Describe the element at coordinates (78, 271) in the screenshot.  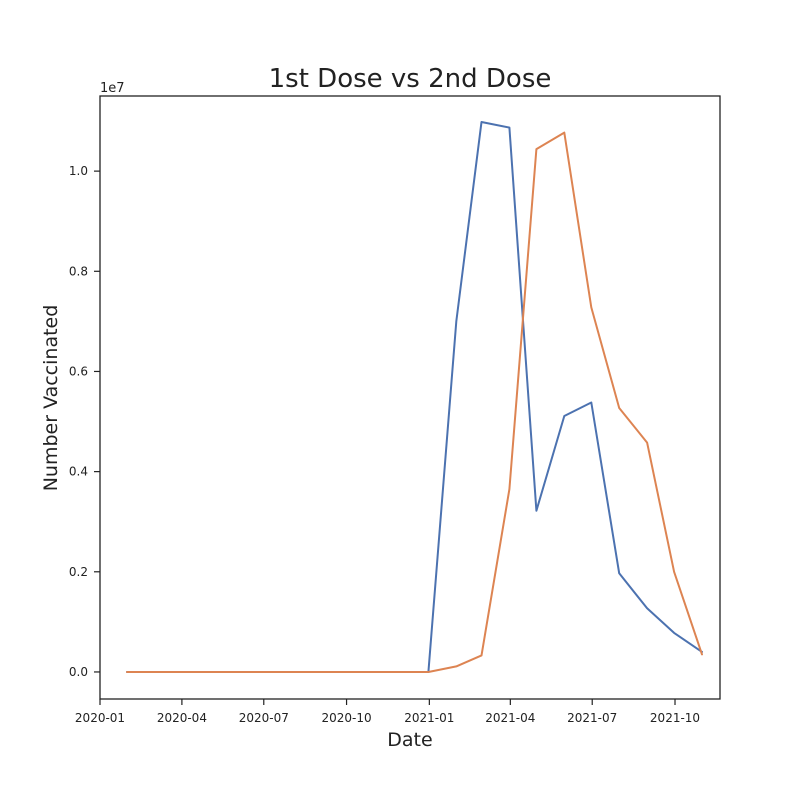
I see `y-tick-label: 0.8` at that location.